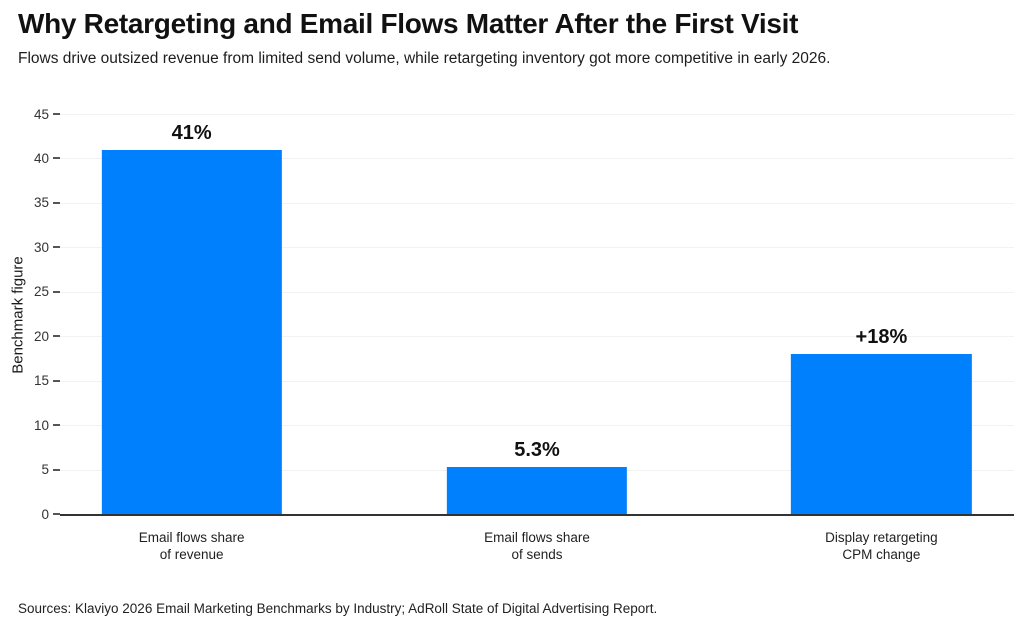  Describe the element at coordinates (41, 247) in the screenshot. I see `y-tick-label: 30` at that location.